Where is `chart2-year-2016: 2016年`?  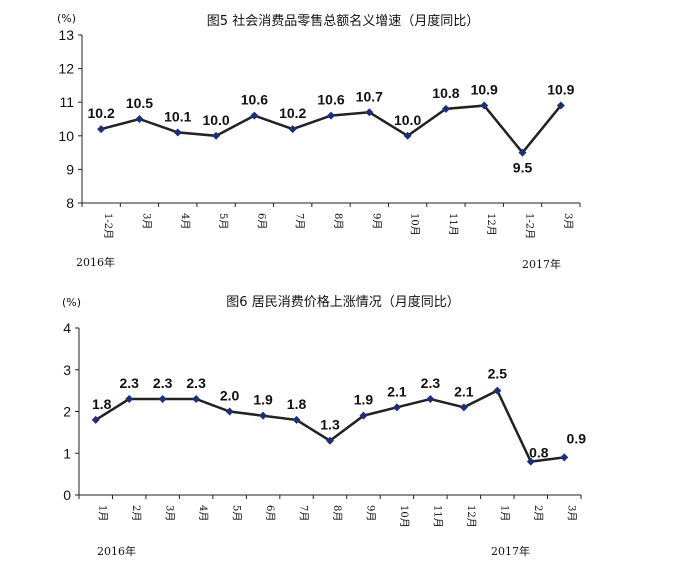
chart2-year-2016: 2016年 is located at coordinates (116, 551).